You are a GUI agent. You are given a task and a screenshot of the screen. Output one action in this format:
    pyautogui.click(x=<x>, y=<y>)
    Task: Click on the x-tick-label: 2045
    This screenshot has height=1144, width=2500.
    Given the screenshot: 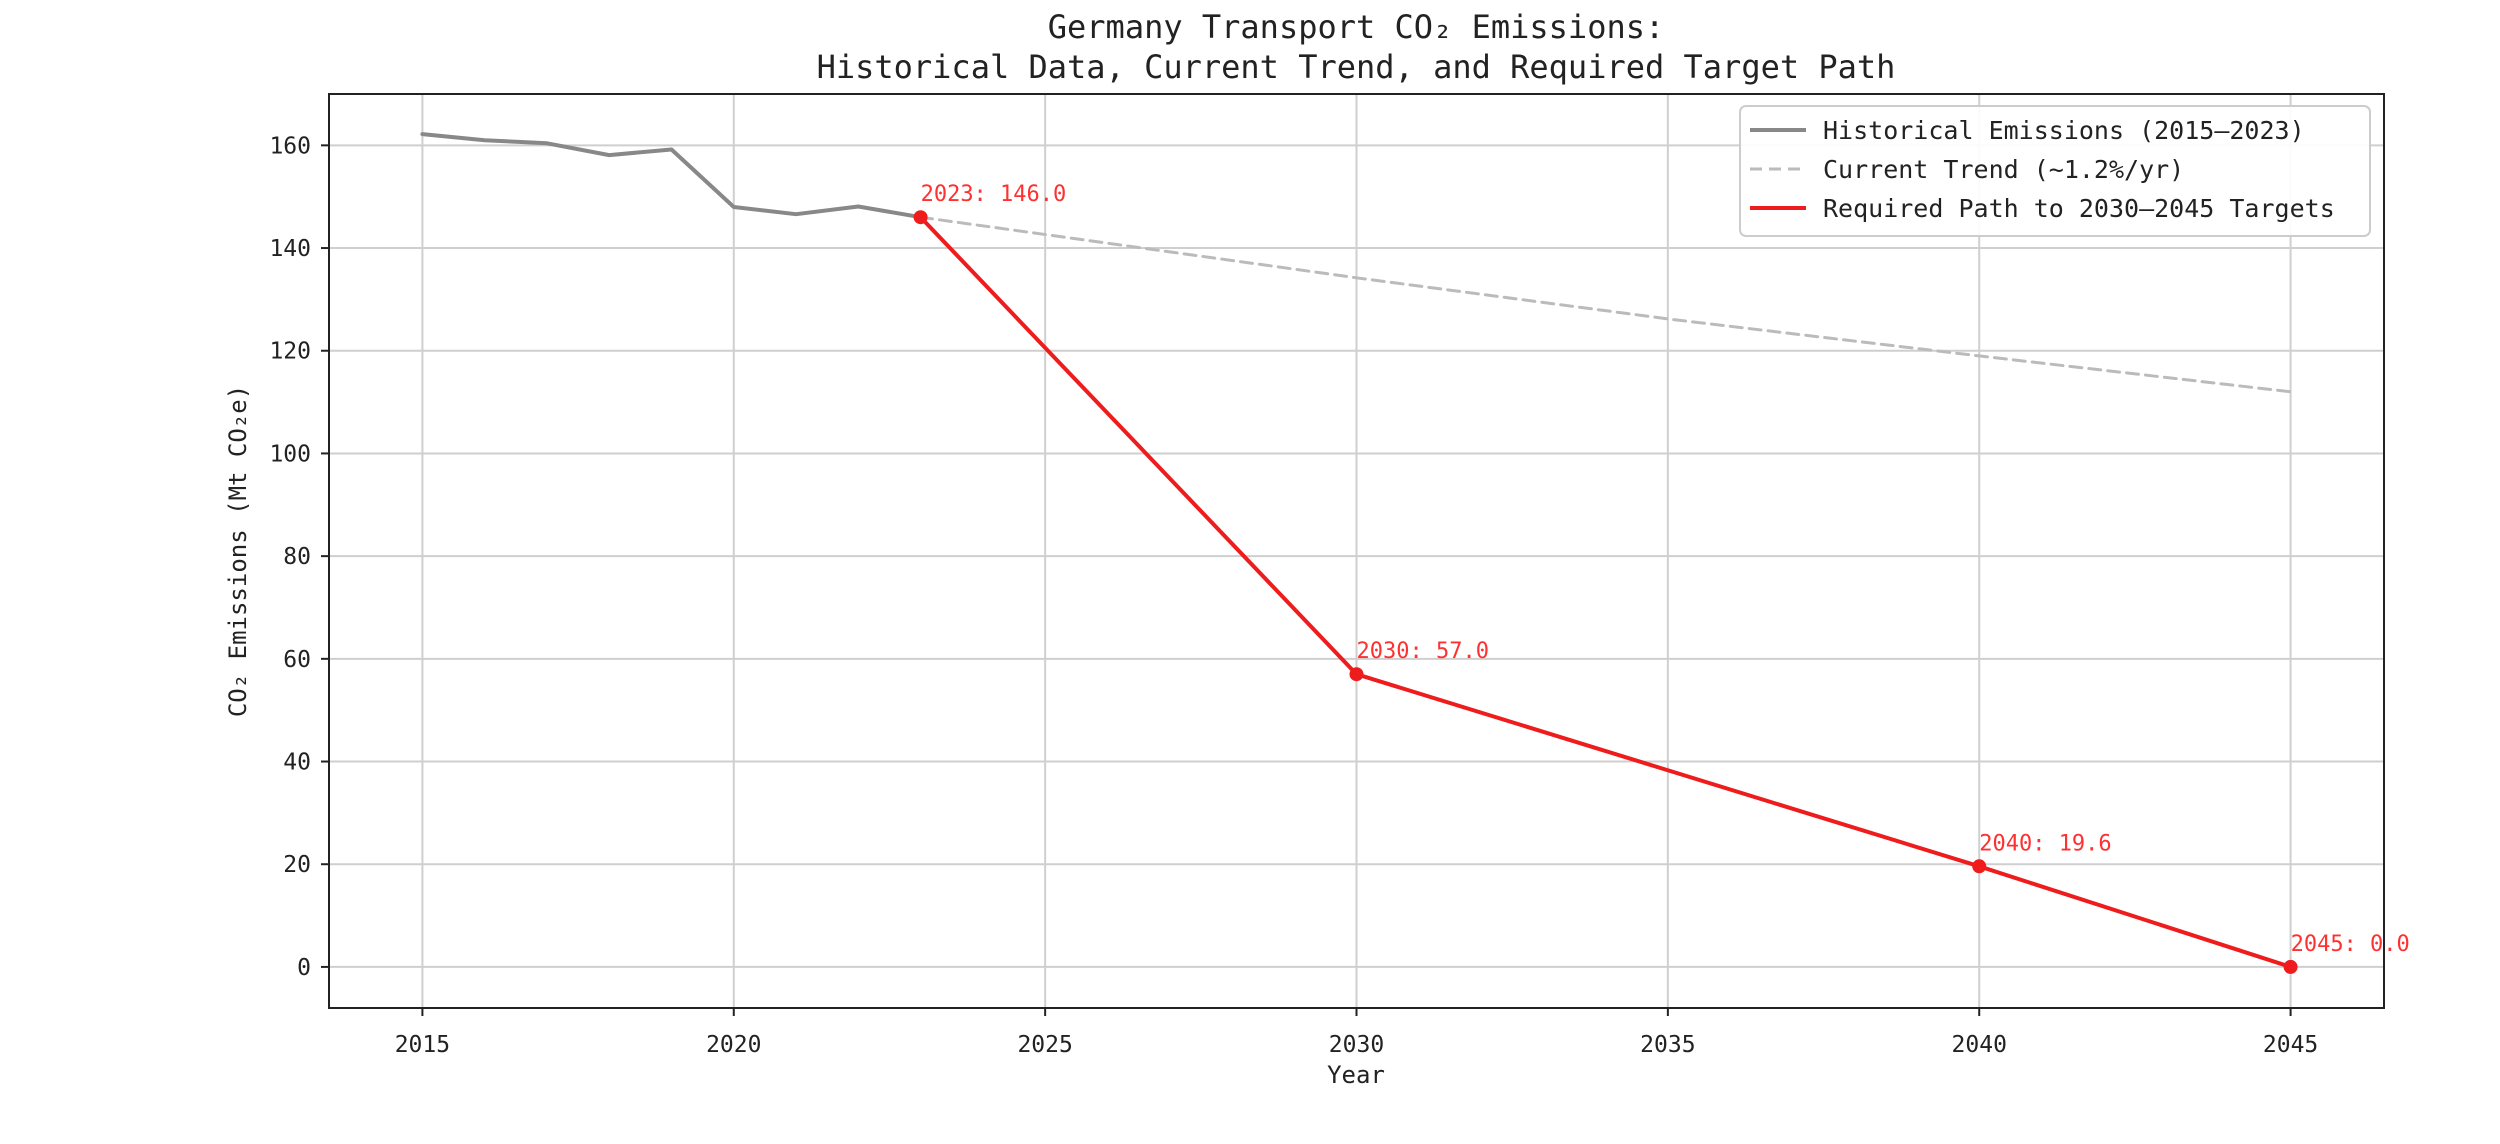 What is the action you would take?
    pyautogui.click(x=2290, y=1045)
    